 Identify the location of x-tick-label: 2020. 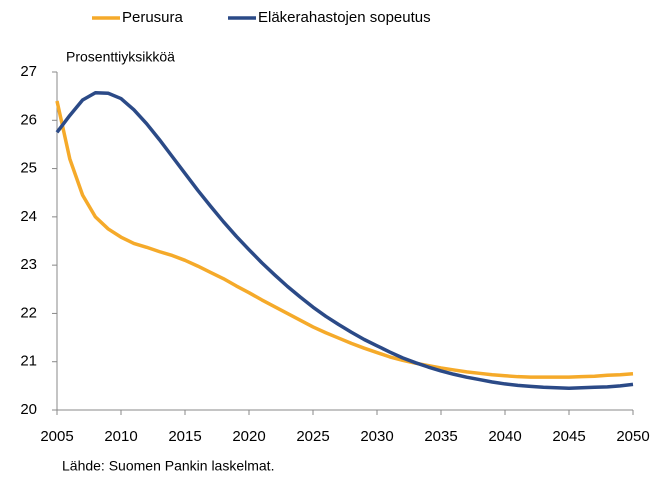
(248, 436).